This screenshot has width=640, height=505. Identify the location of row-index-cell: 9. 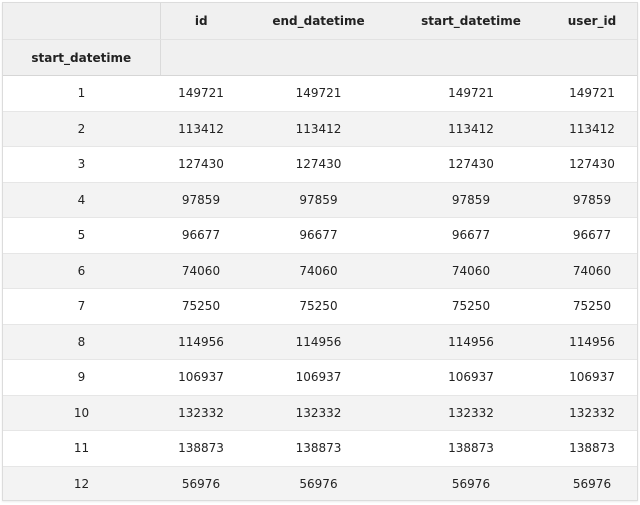
(81, 378).